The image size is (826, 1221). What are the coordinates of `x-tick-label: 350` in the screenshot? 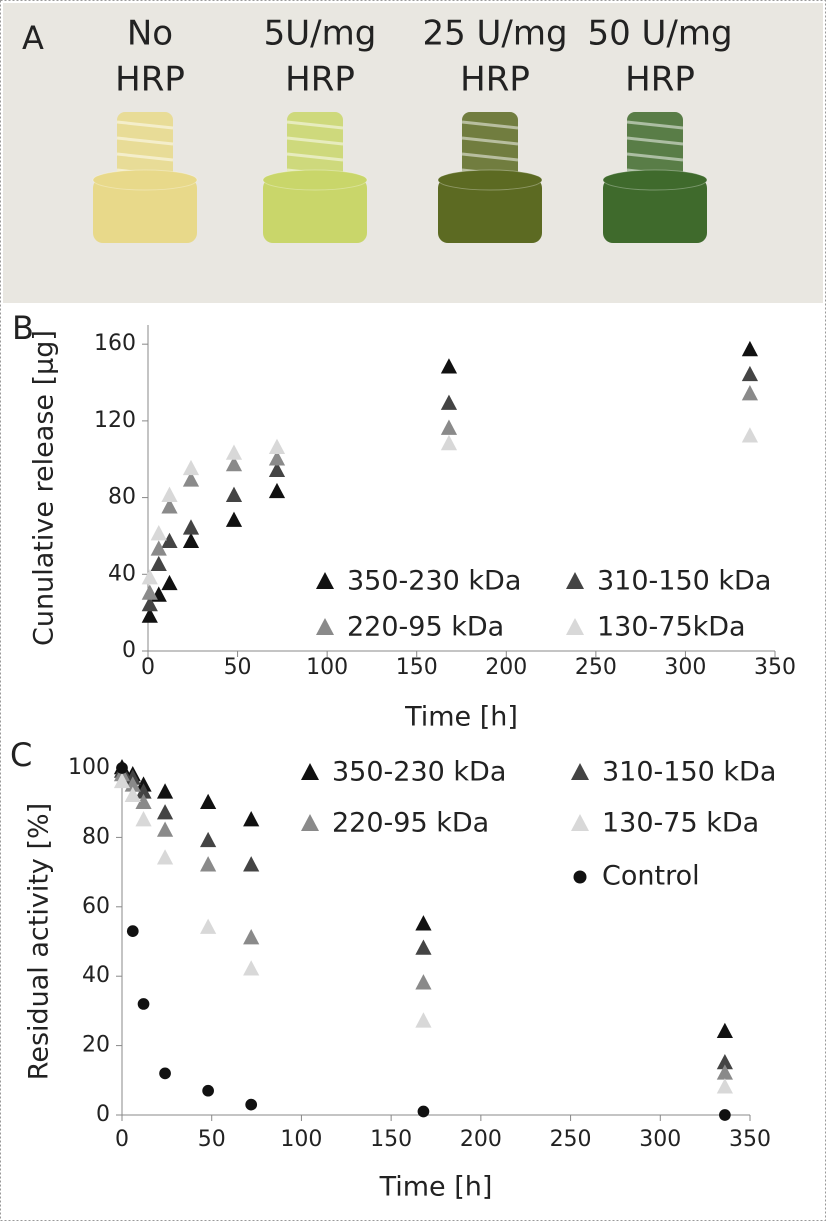 It's located at (750, 1139).